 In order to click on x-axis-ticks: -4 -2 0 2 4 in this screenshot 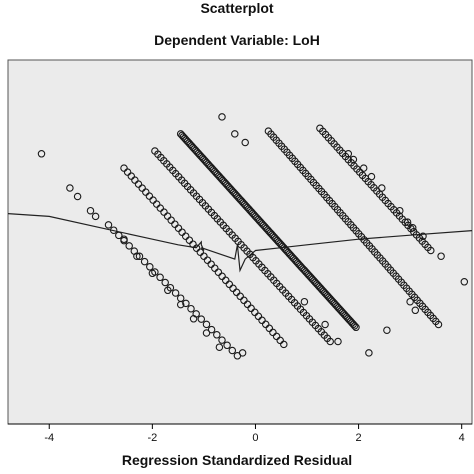, I will do `click(254, 434)`.